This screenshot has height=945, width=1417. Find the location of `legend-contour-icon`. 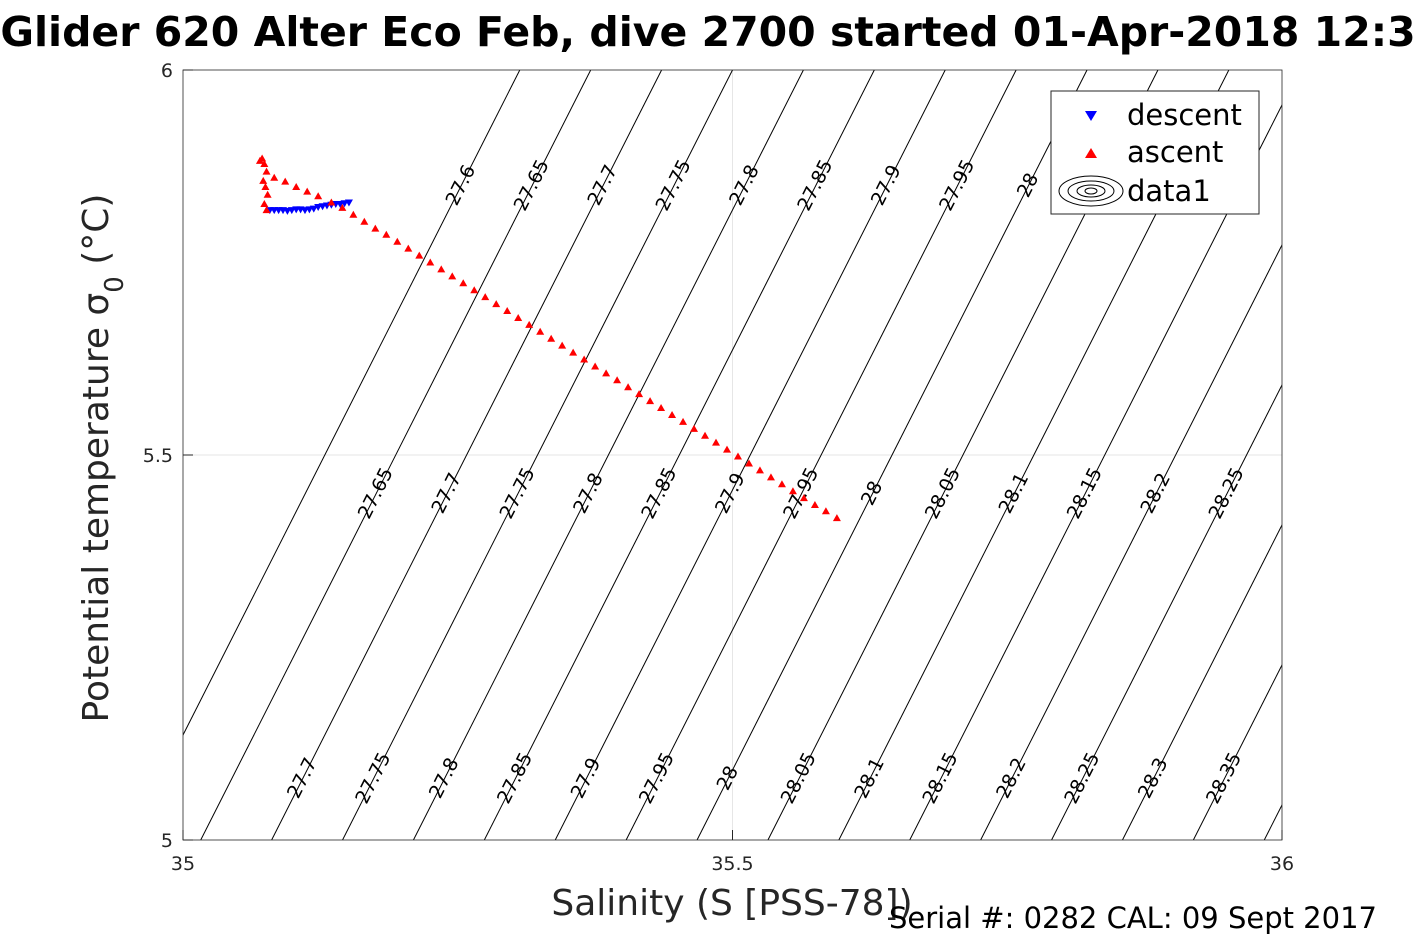

legend-contour-icon is located at coordinates (1091, 191).